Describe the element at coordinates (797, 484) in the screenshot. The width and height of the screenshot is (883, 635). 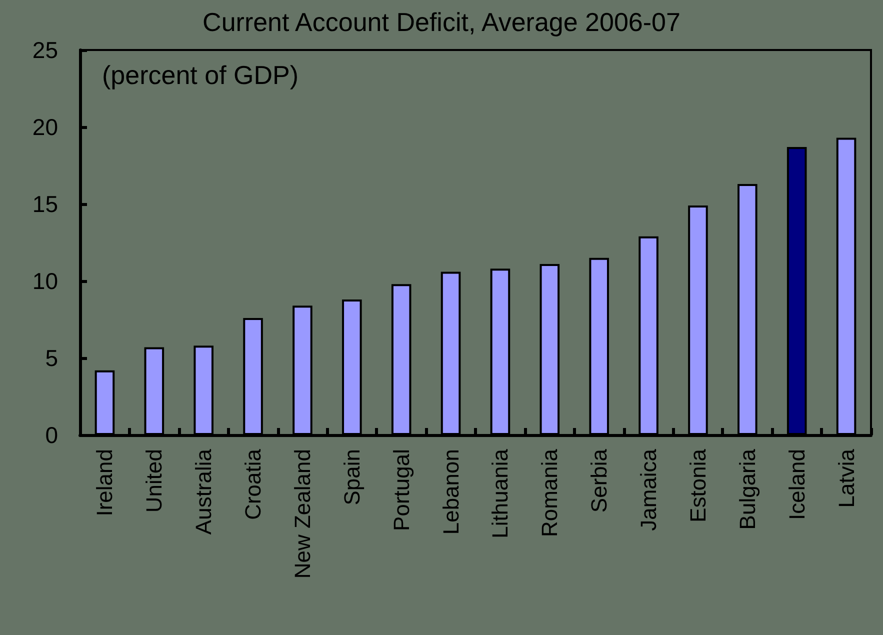
I see `x-tick-label: Iceland` at that location.